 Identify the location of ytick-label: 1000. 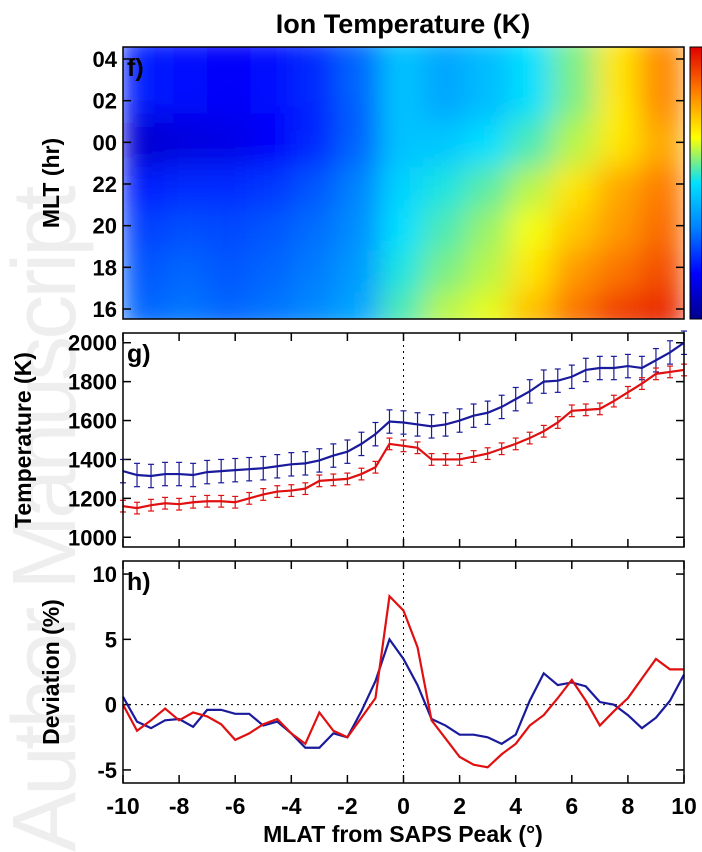
(92, 537).